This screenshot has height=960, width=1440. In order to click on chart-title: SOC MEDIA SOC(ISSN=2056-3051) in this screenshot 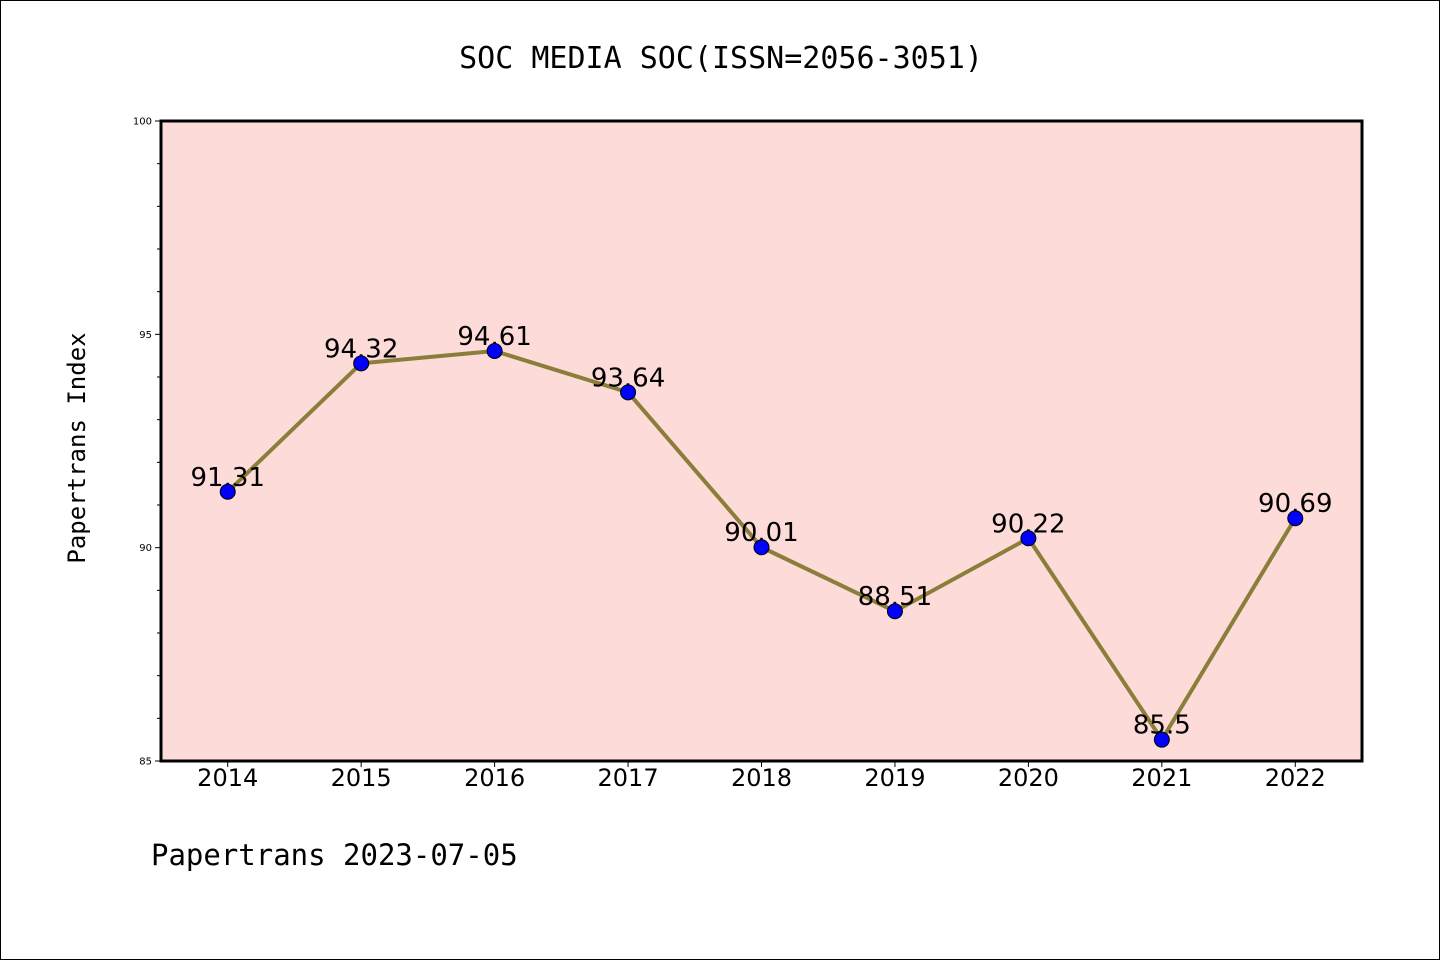, I will do `click(721, 58)`.